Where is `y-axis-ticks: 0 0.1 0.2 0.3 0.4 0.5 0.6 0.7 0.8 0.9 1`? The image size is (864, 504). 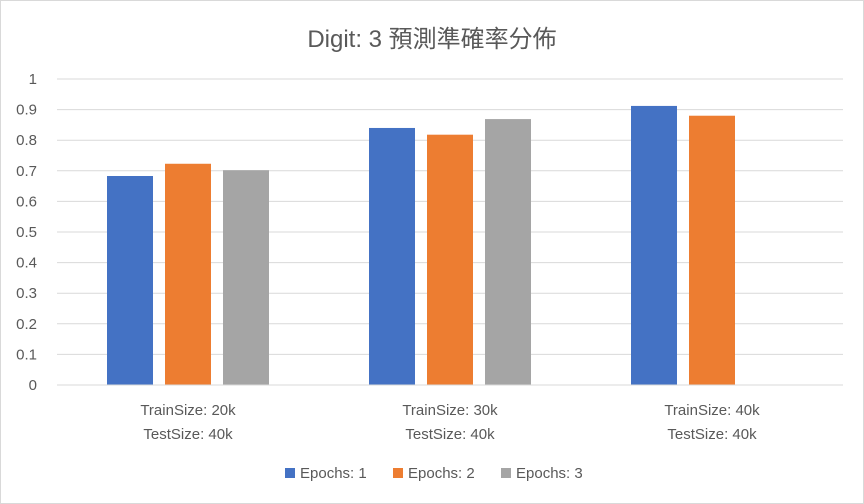
y-axis-ticks: 0 0.1 0.2 0.3 0.4 0.5 0.6 0.7 0.8 0.9 1 is located at coordinates (26, 232).